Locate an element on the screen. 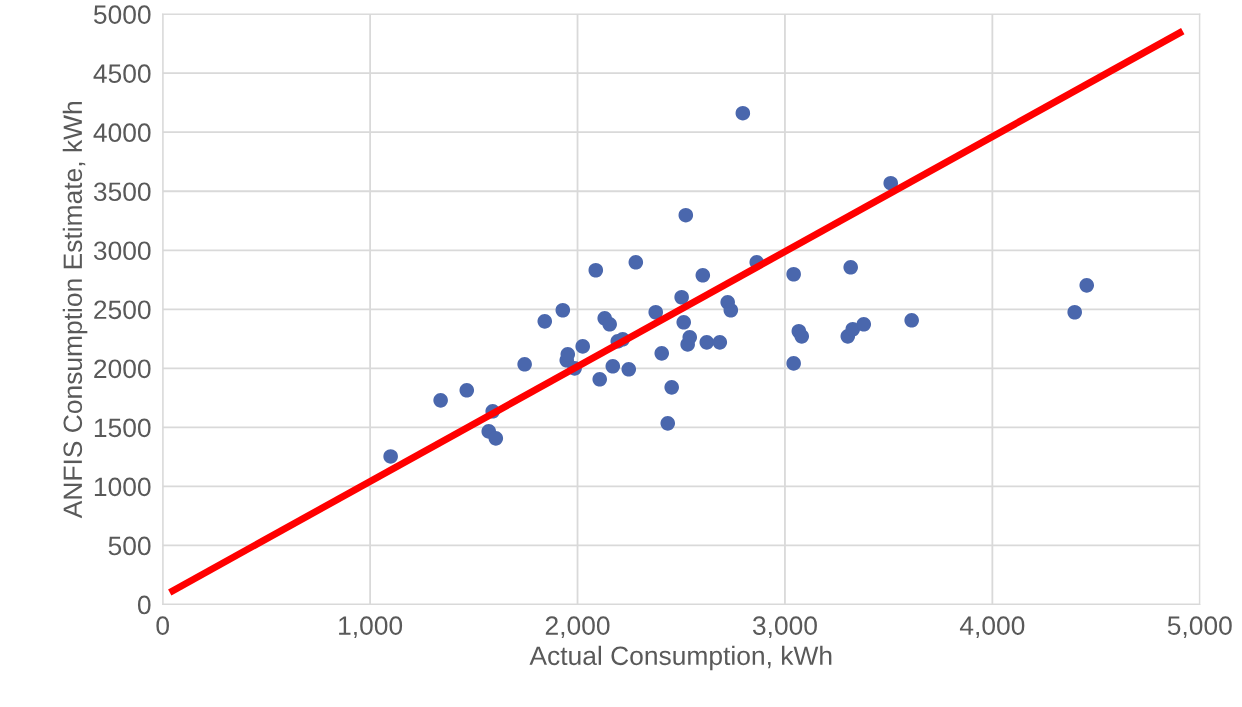 This screenshot has height=707, width=1242. y-tick-label: 3000 is located at coordinates (122, 251).